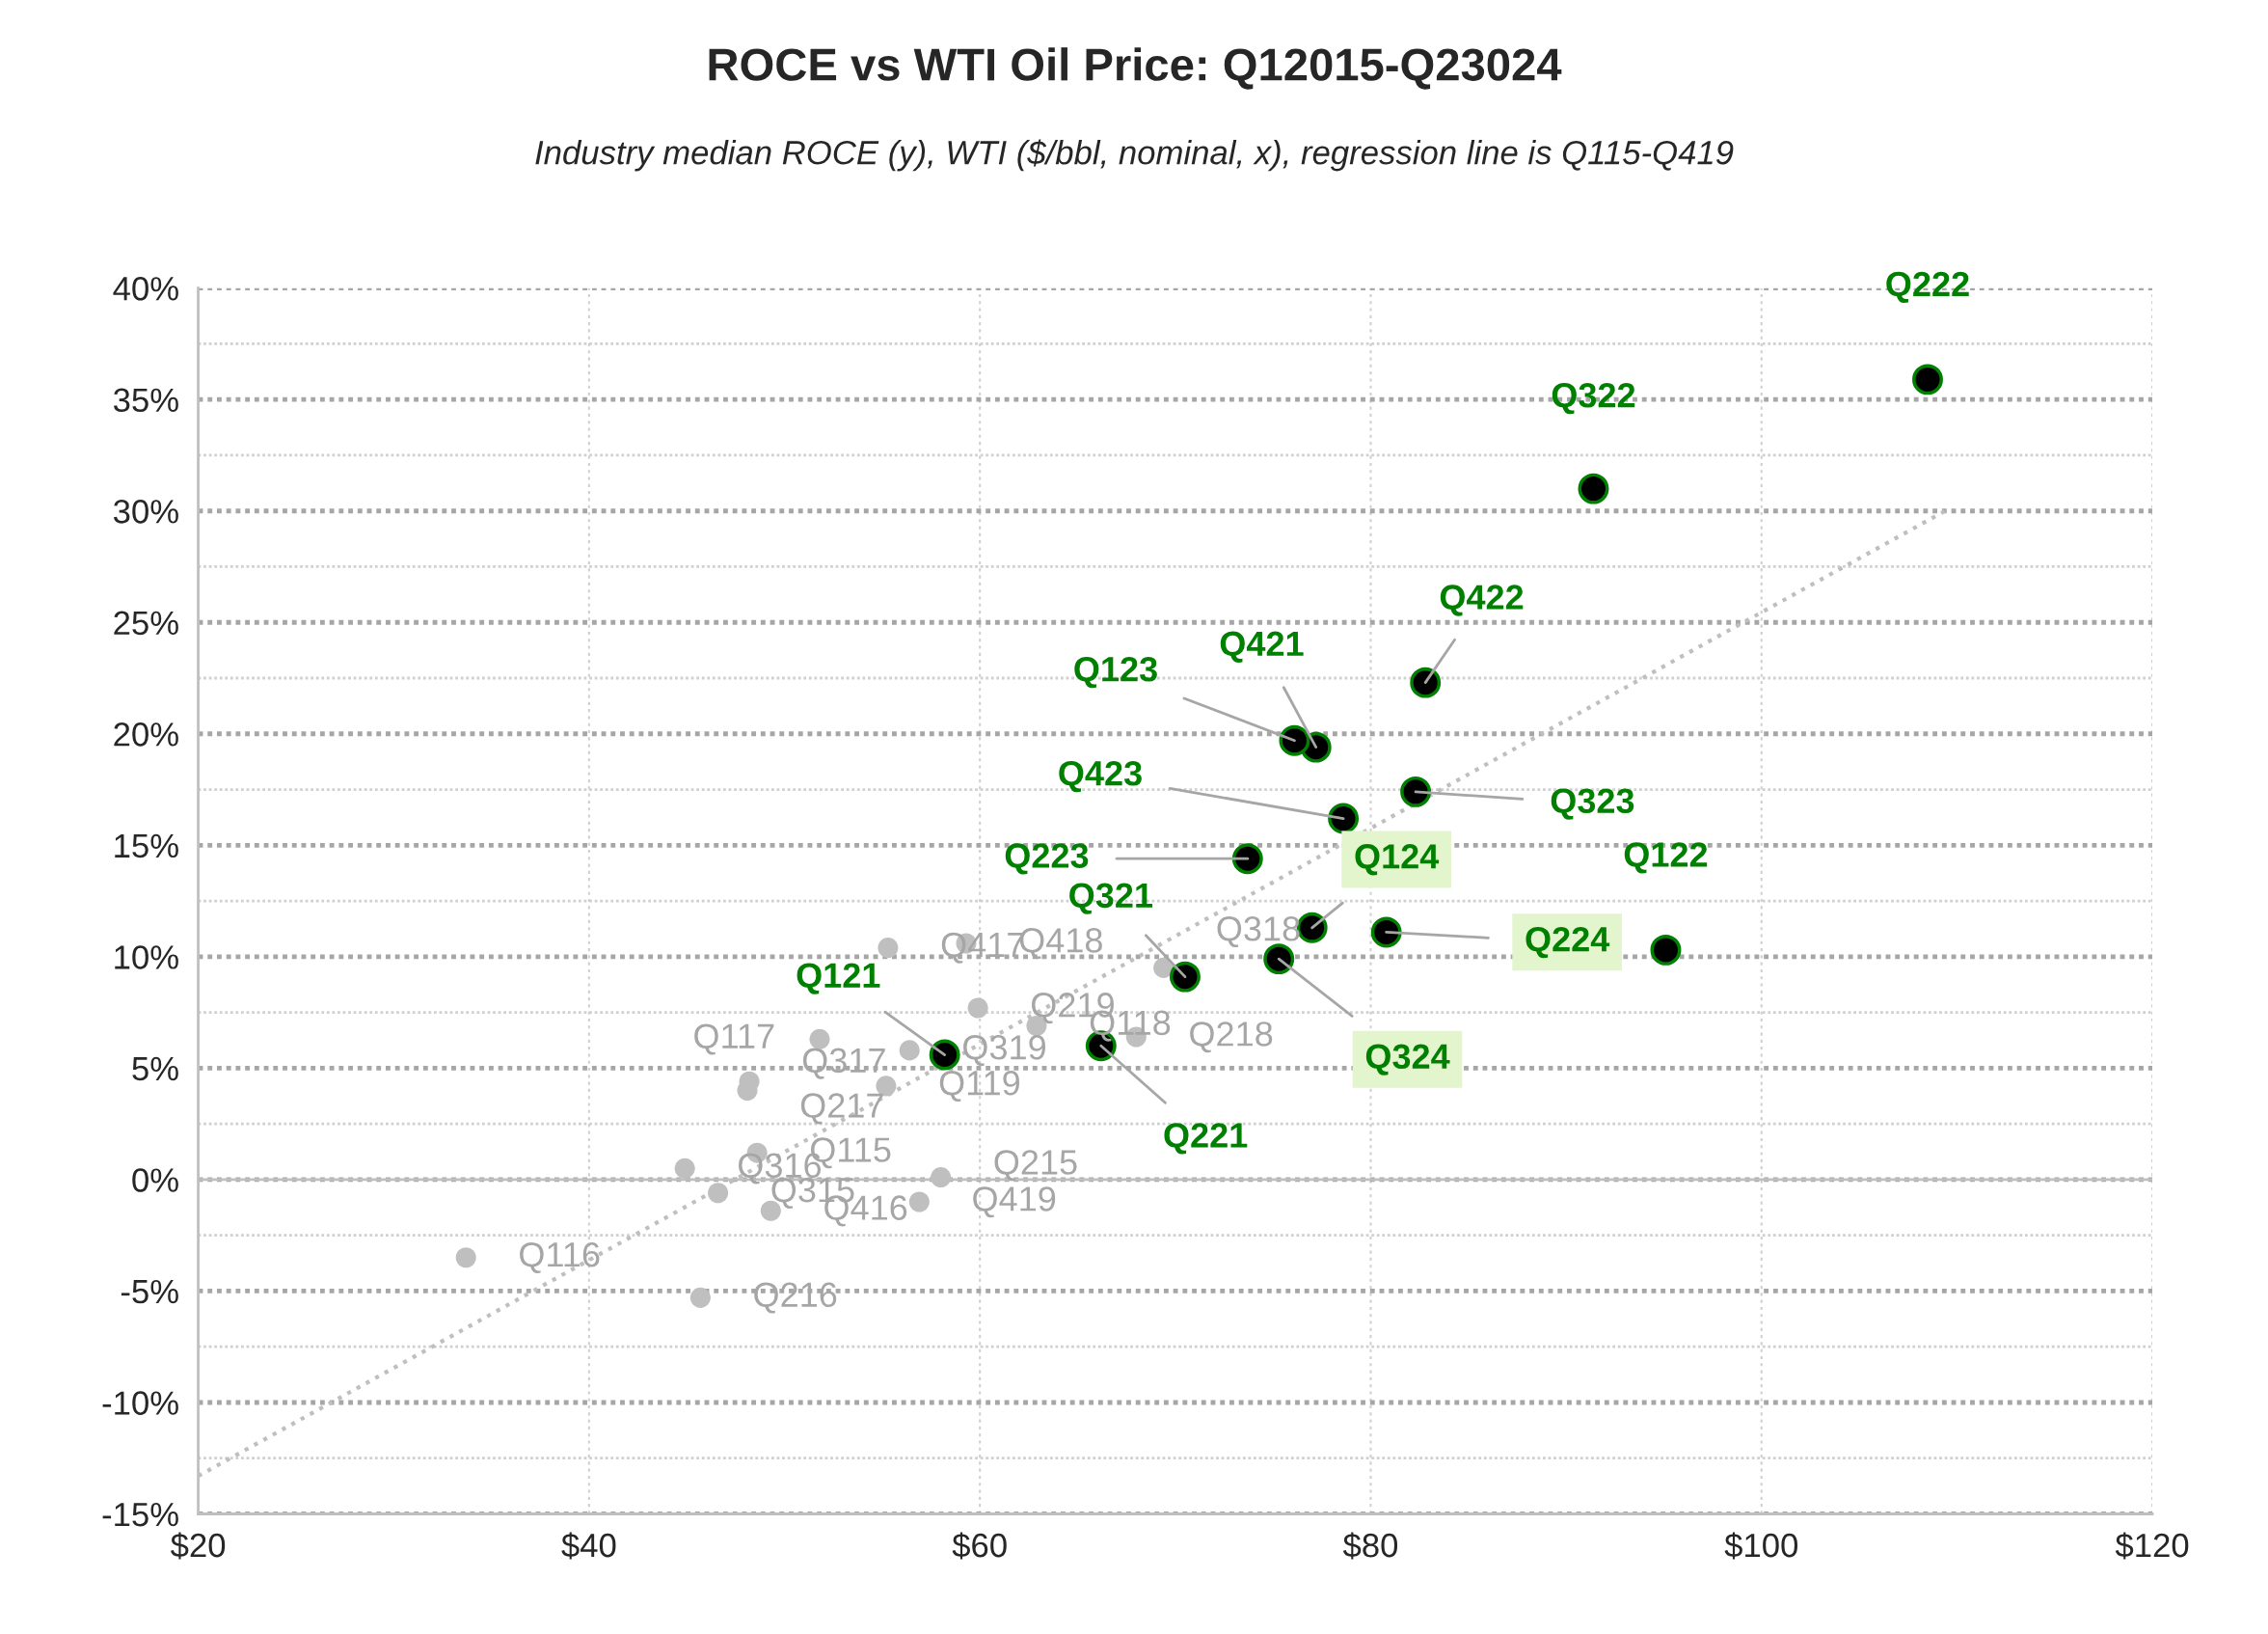 This screenshot has width=2268, height=1634. Describe the element at coordinates (1134, 155) in the screenshot. I see `chart-subtitle: Industry median ROCE (y), WTI ($/bbl, nominal, x), regression line is Q115-Q419` at that location.